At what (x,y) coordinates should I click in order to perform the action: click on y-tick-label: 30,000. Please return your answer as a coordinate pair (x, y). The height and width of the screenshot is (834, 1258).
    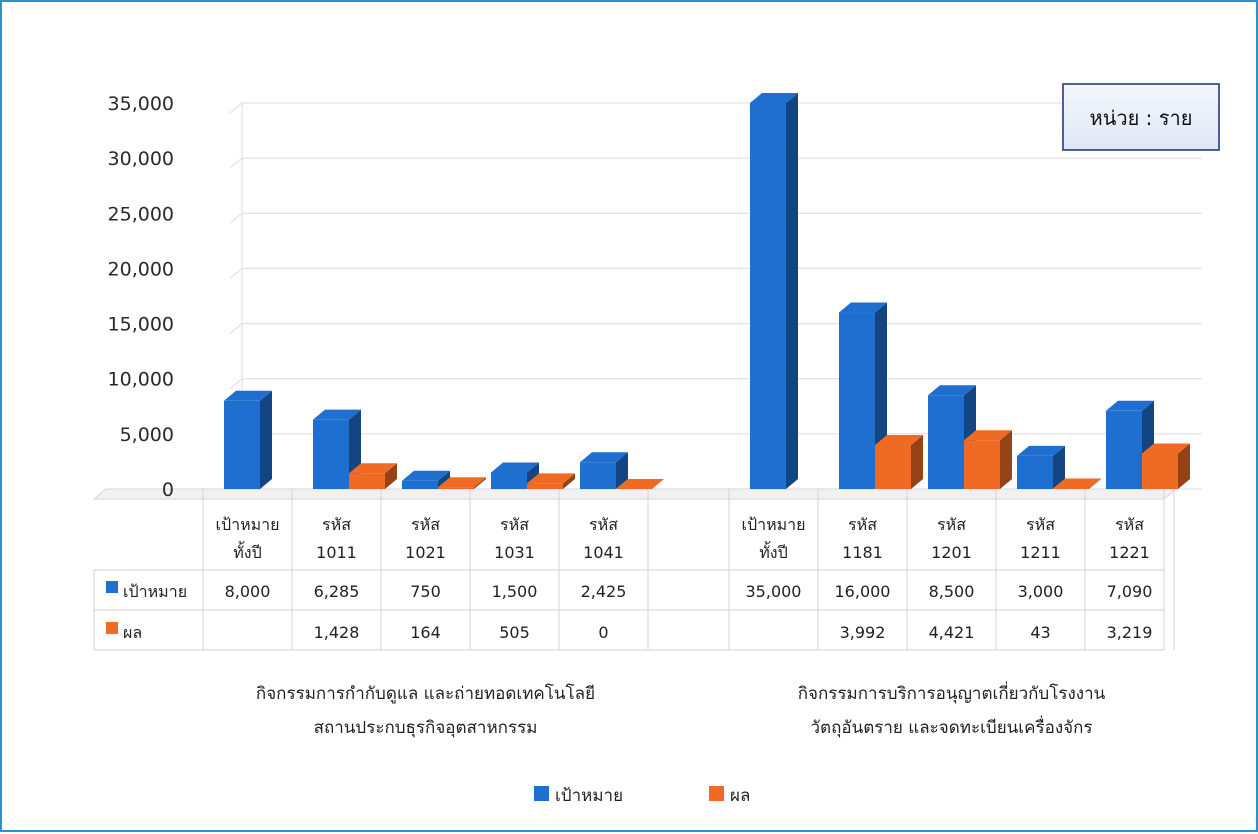
    Looking at the image, I should click on (141, 159).